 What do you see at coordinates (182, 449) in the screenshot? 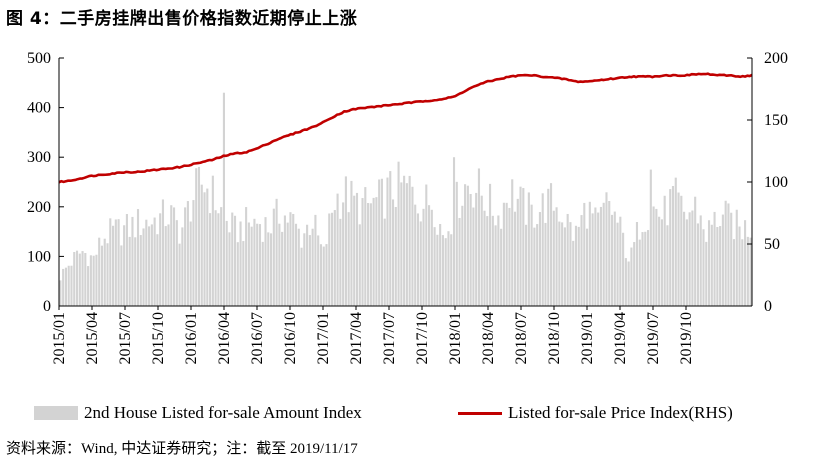
I see `source-note: 资料来源：Wind, 中达证券研究；注：截至 2019/11/17` at bounding box center [182, 449].